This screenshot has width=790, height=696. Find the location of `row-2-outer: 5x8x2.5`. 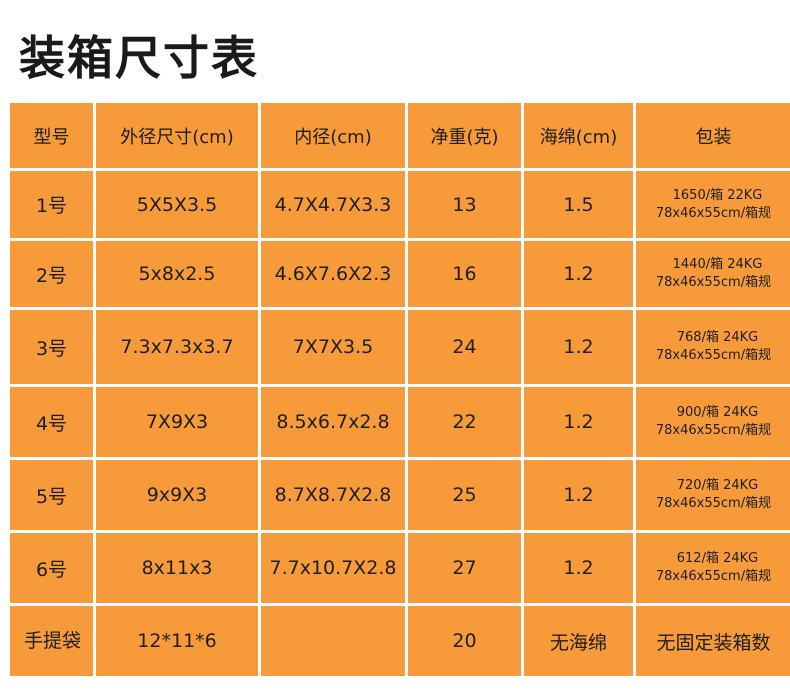

row-2-outer: 5x8x2.5 is located at coordinates (177, 274).